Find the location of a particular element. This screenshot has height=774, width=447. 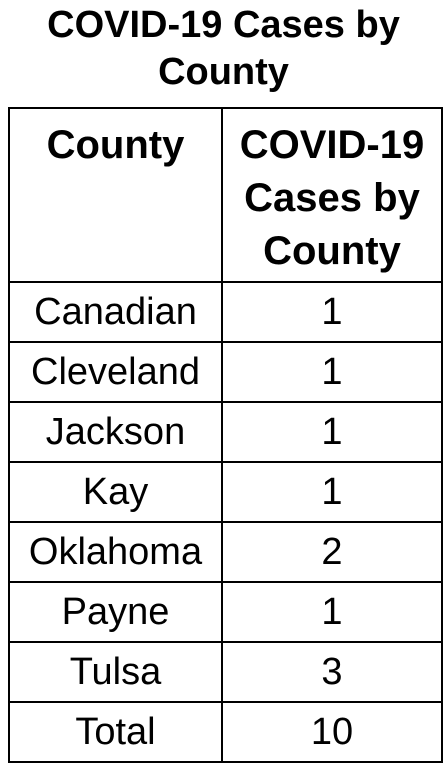

cases-cell: 2 is located at coordinates (332, 552).